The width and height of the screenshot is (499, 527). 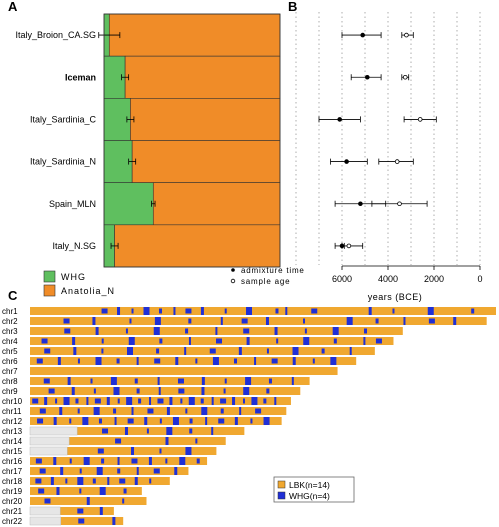 I want to click on panel-a-legend: WHG Anatolia_N, so click(x=79, y=283).